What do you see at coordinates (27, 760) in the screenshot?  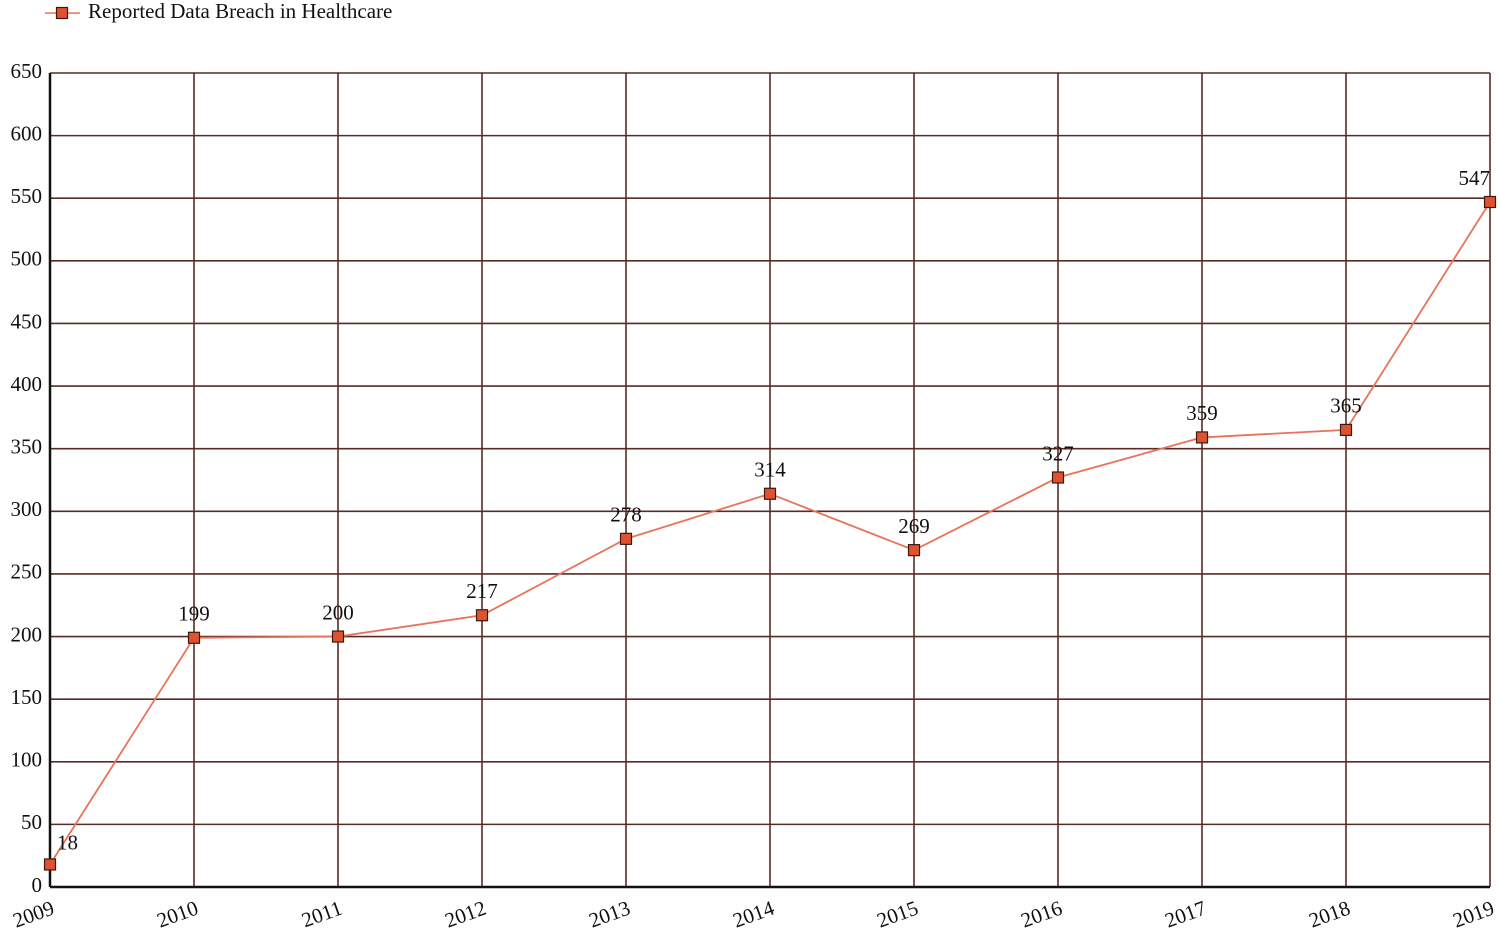 I see `y-tick-label: 100` at bounding box center [27, 760].